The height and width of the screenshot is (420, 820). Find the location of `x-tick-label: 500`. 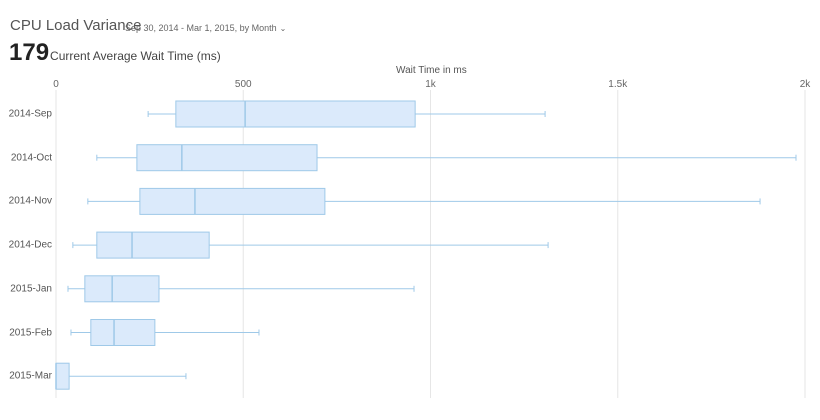

x-tick-label: 500 is located at coordinates (243, 84).